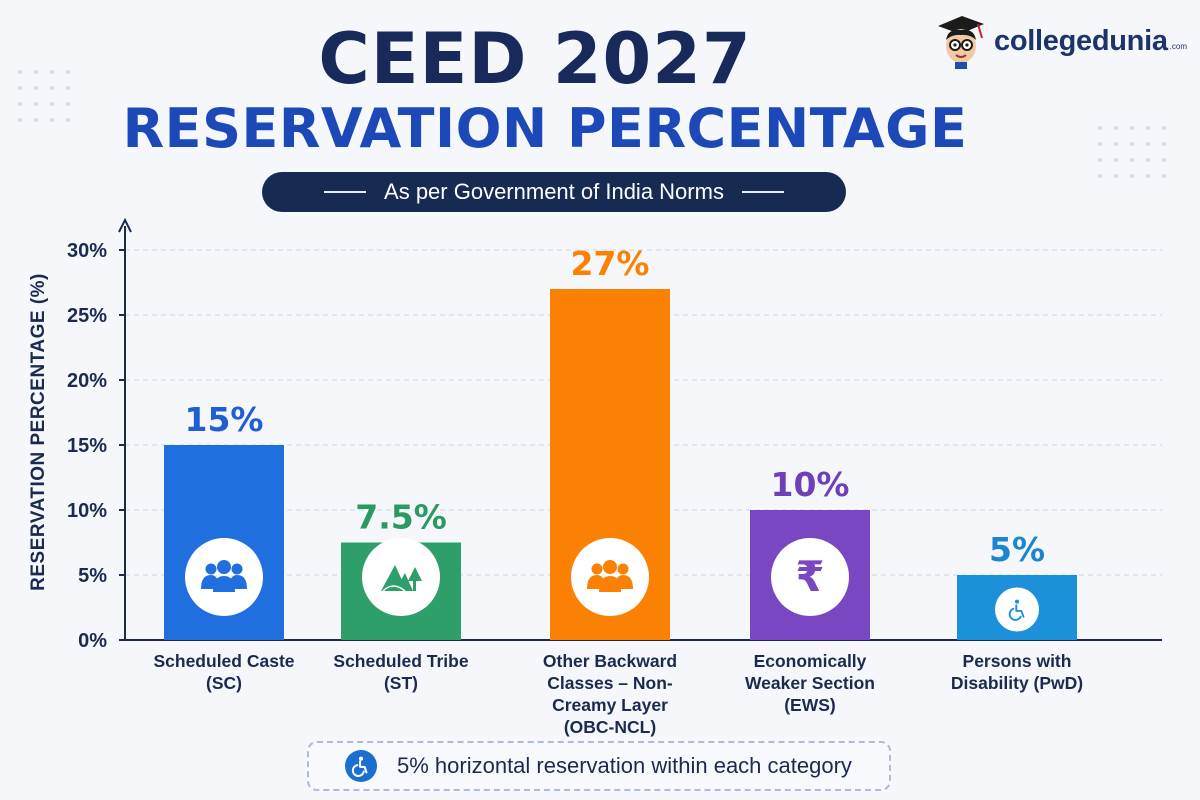 This screenshot has width=1200, height=800. I want to click on data-label: 15%, so click(224, 419).